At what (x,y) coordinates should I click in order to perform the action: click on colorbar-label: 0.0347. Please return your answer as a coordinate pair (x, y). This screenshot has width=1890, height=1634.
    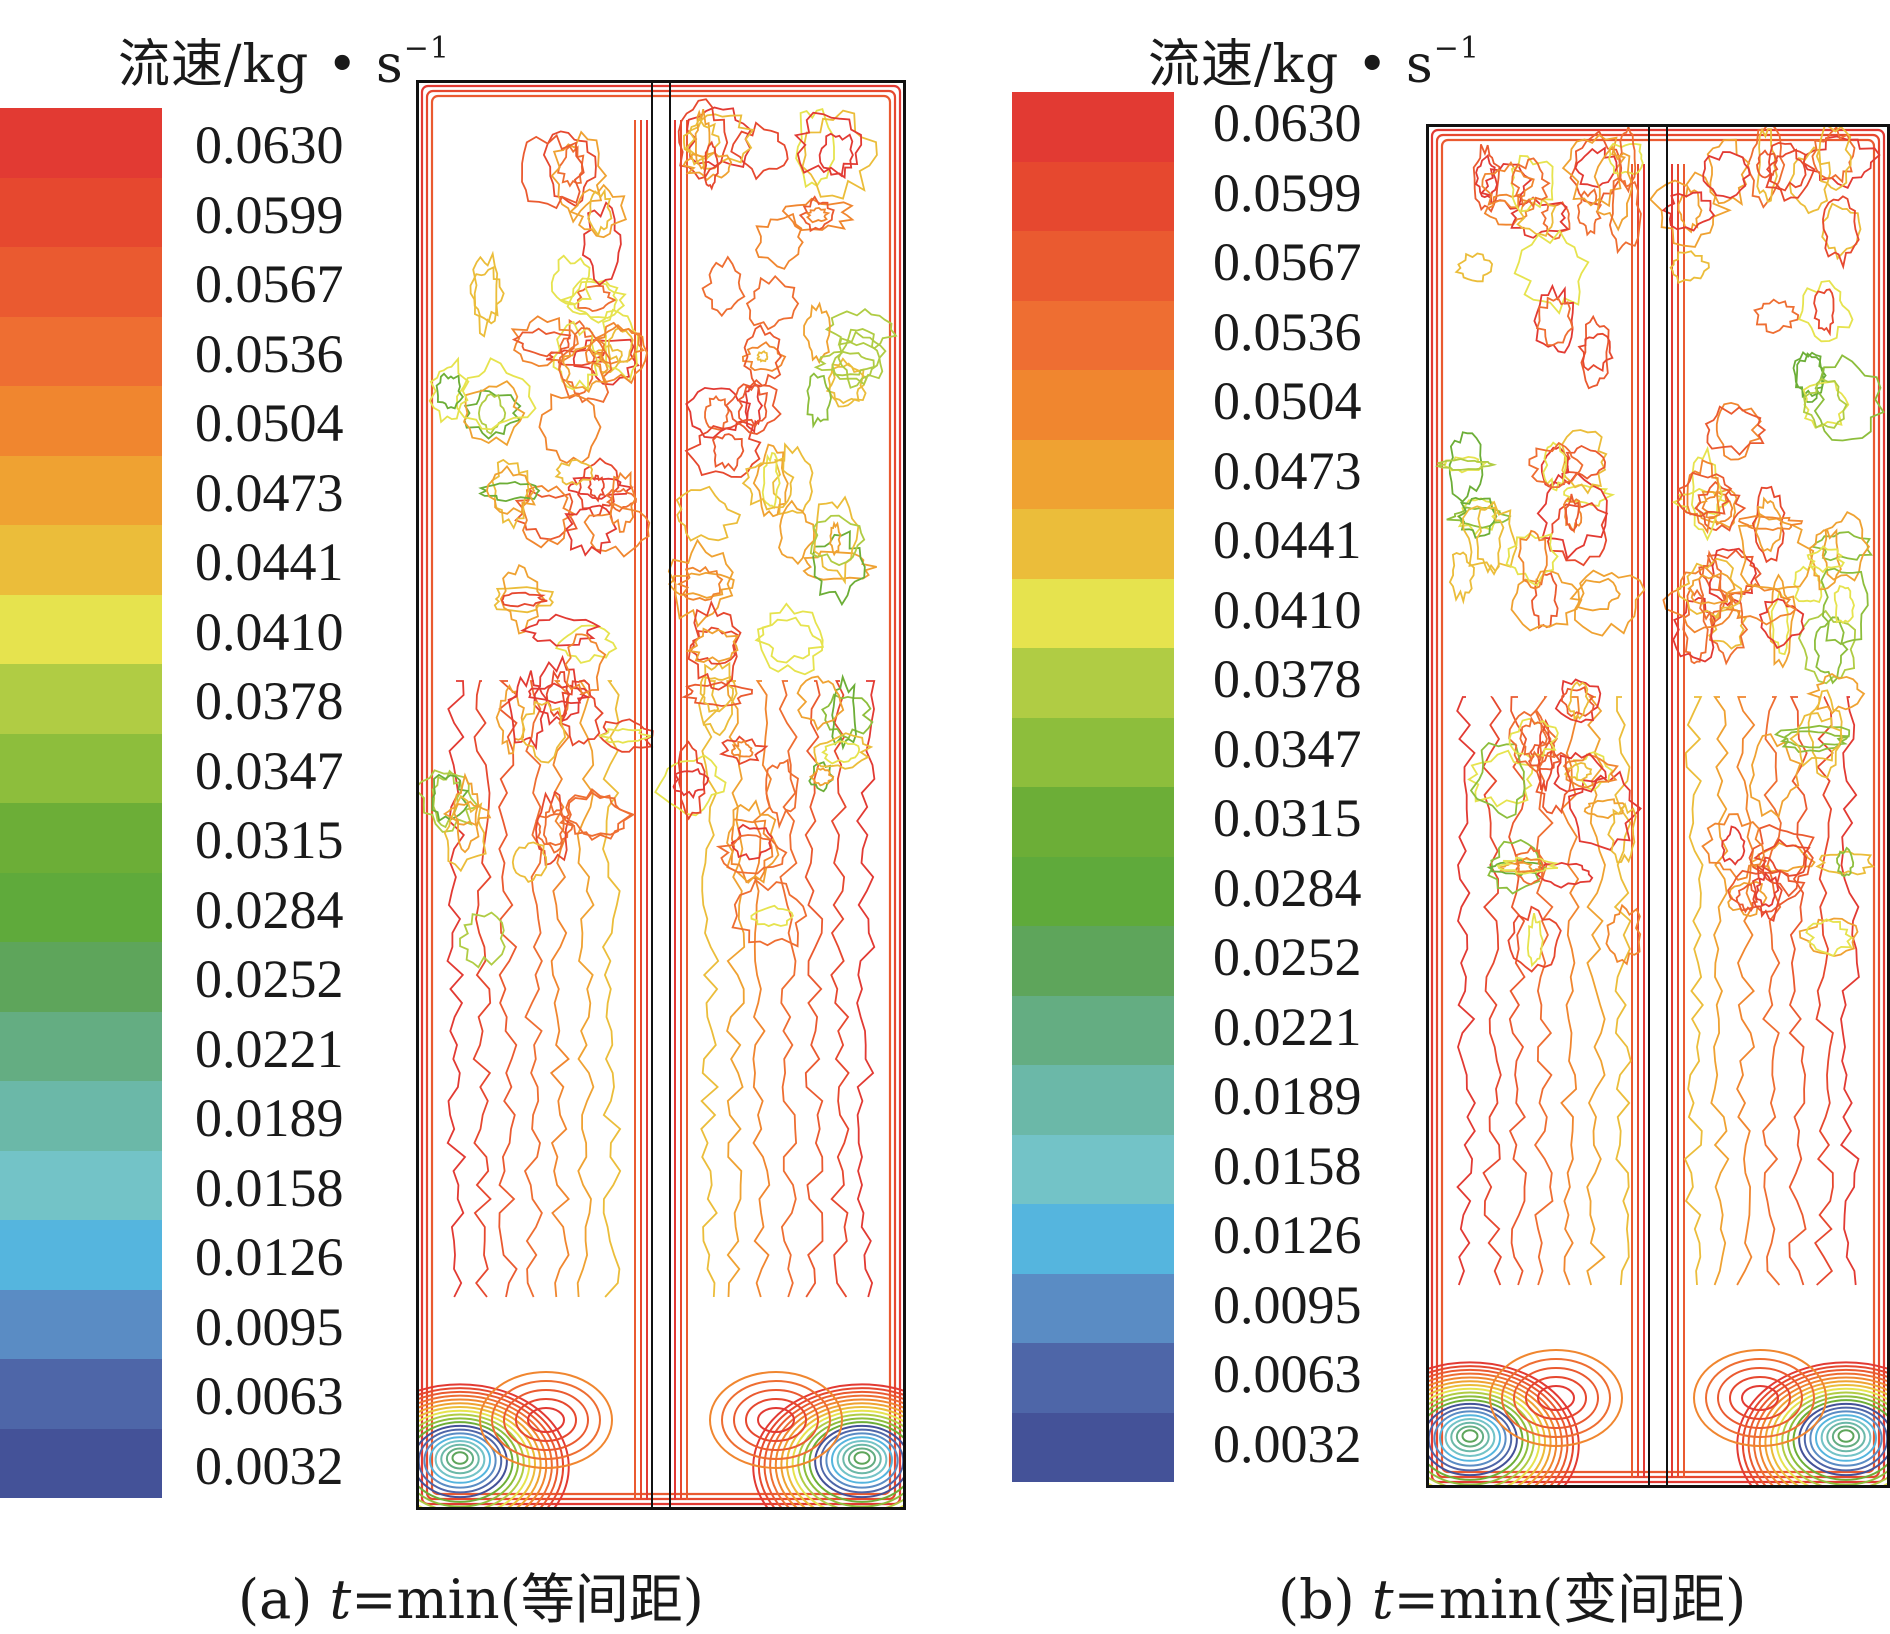
    Looking at the image, I should click on (1287, 749).